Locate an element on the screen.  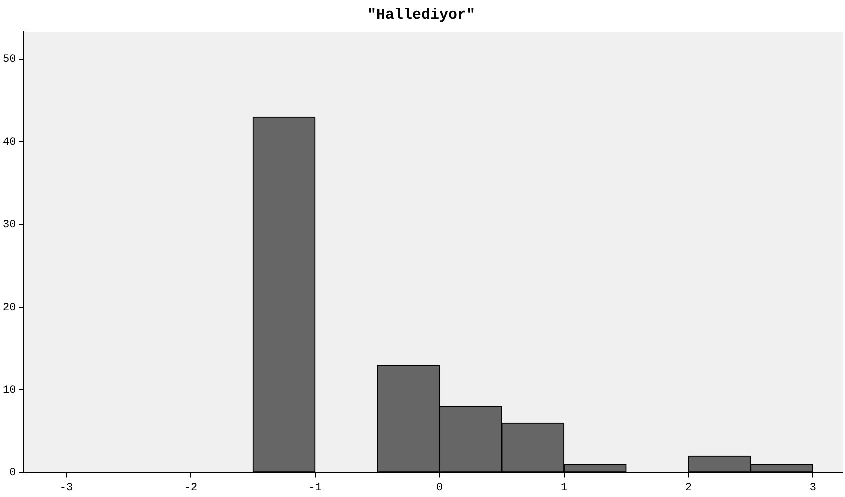
y-tick-label: 20 is located at coordinates (9, 308).